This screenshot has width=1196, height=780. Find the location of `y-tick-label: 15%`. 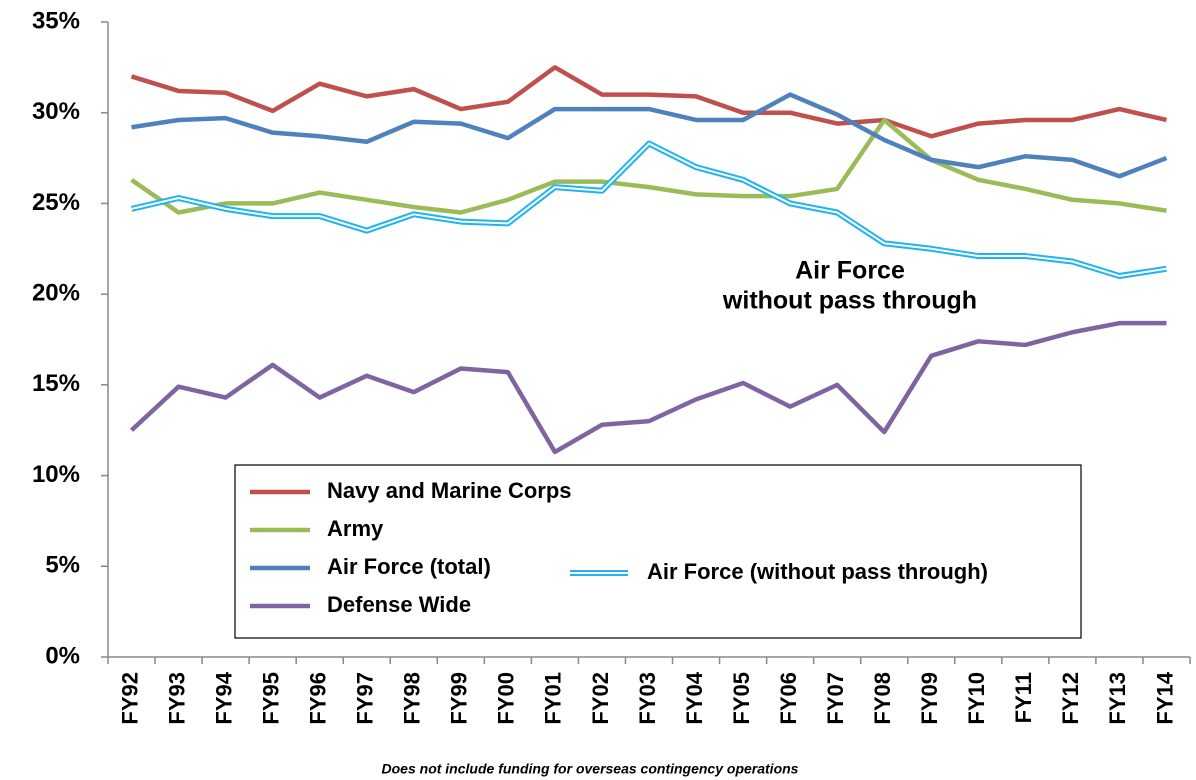

y-tick-label: 15% is located at coordinates (56, 383).